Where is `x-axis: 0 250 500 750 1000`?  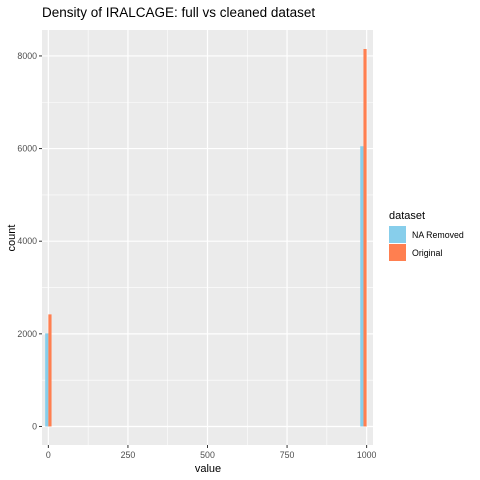
x-axis: 0 250 500 750 1000 is located at coordinates (211, 452).